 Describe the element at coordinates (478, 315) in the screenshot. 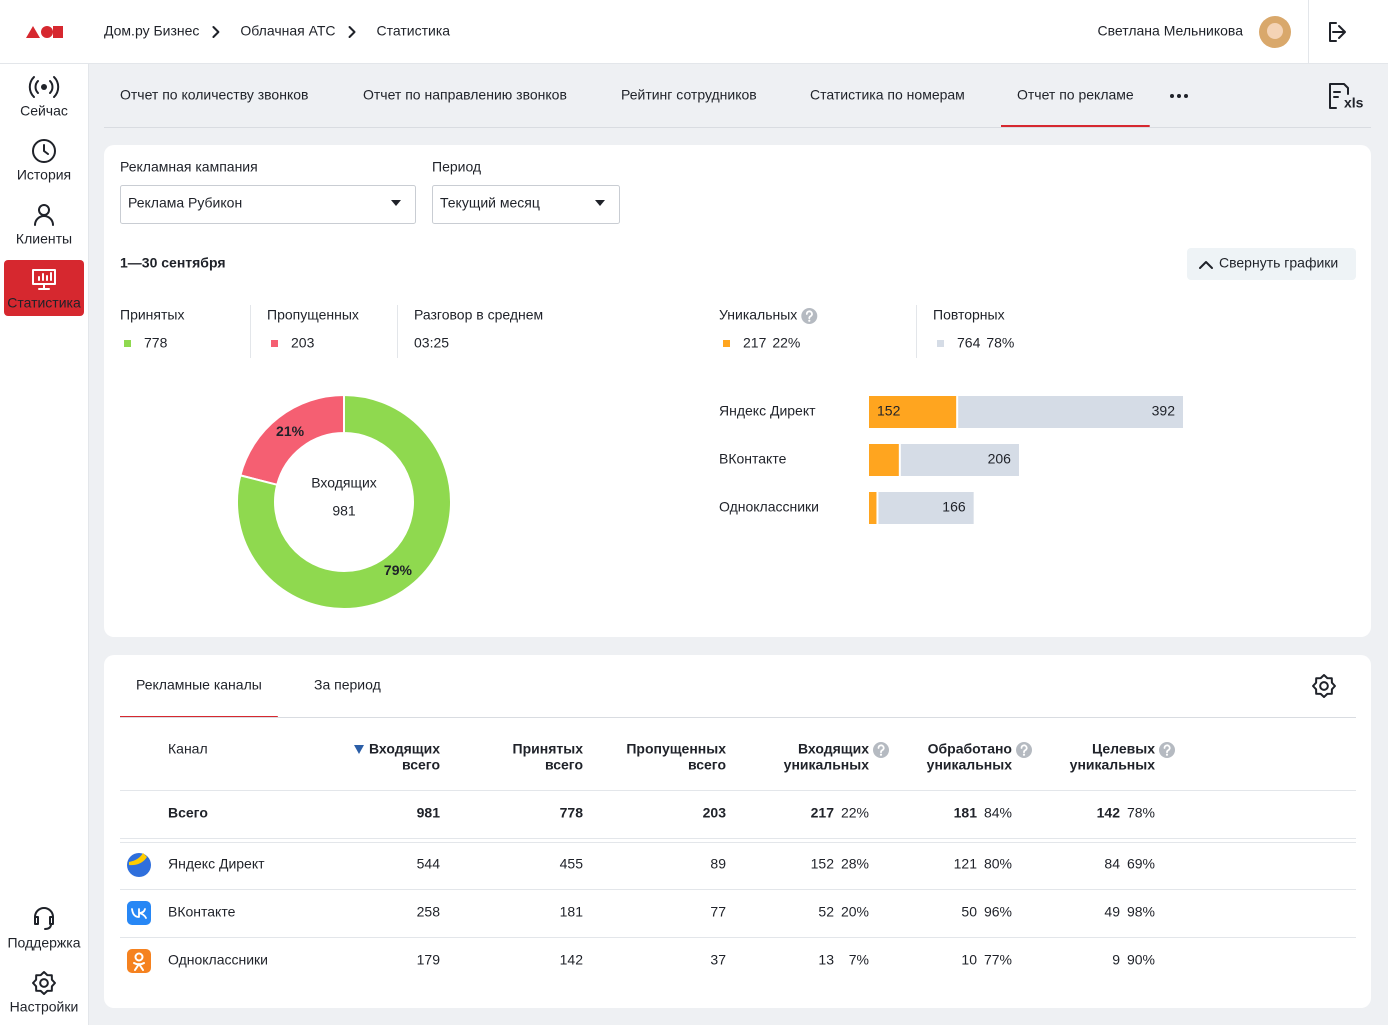

I see `stat-label: Разговор в среднем` at that location.